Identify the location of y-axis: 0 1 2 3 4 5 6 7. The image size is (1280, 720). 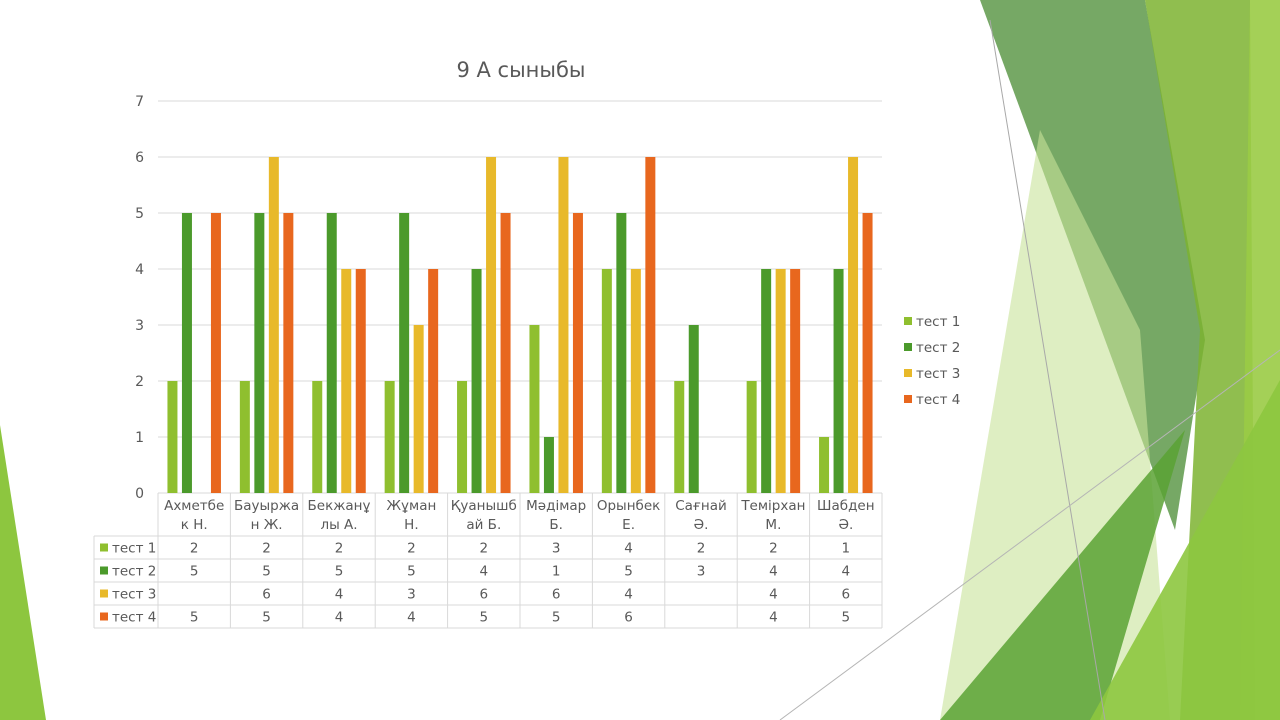
(139, 298).